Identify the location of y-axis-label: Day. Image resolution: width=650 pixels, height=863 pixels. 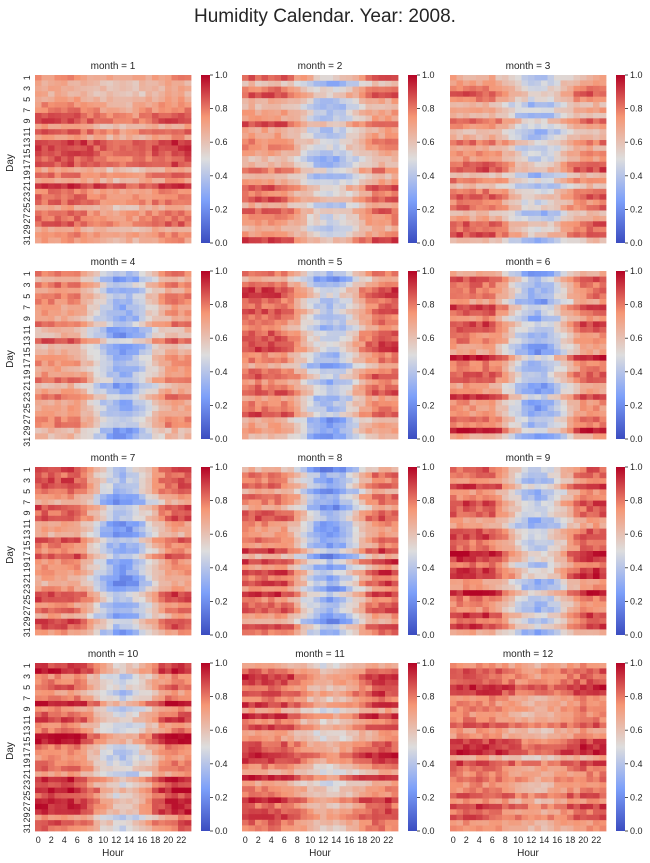
(10, 163).